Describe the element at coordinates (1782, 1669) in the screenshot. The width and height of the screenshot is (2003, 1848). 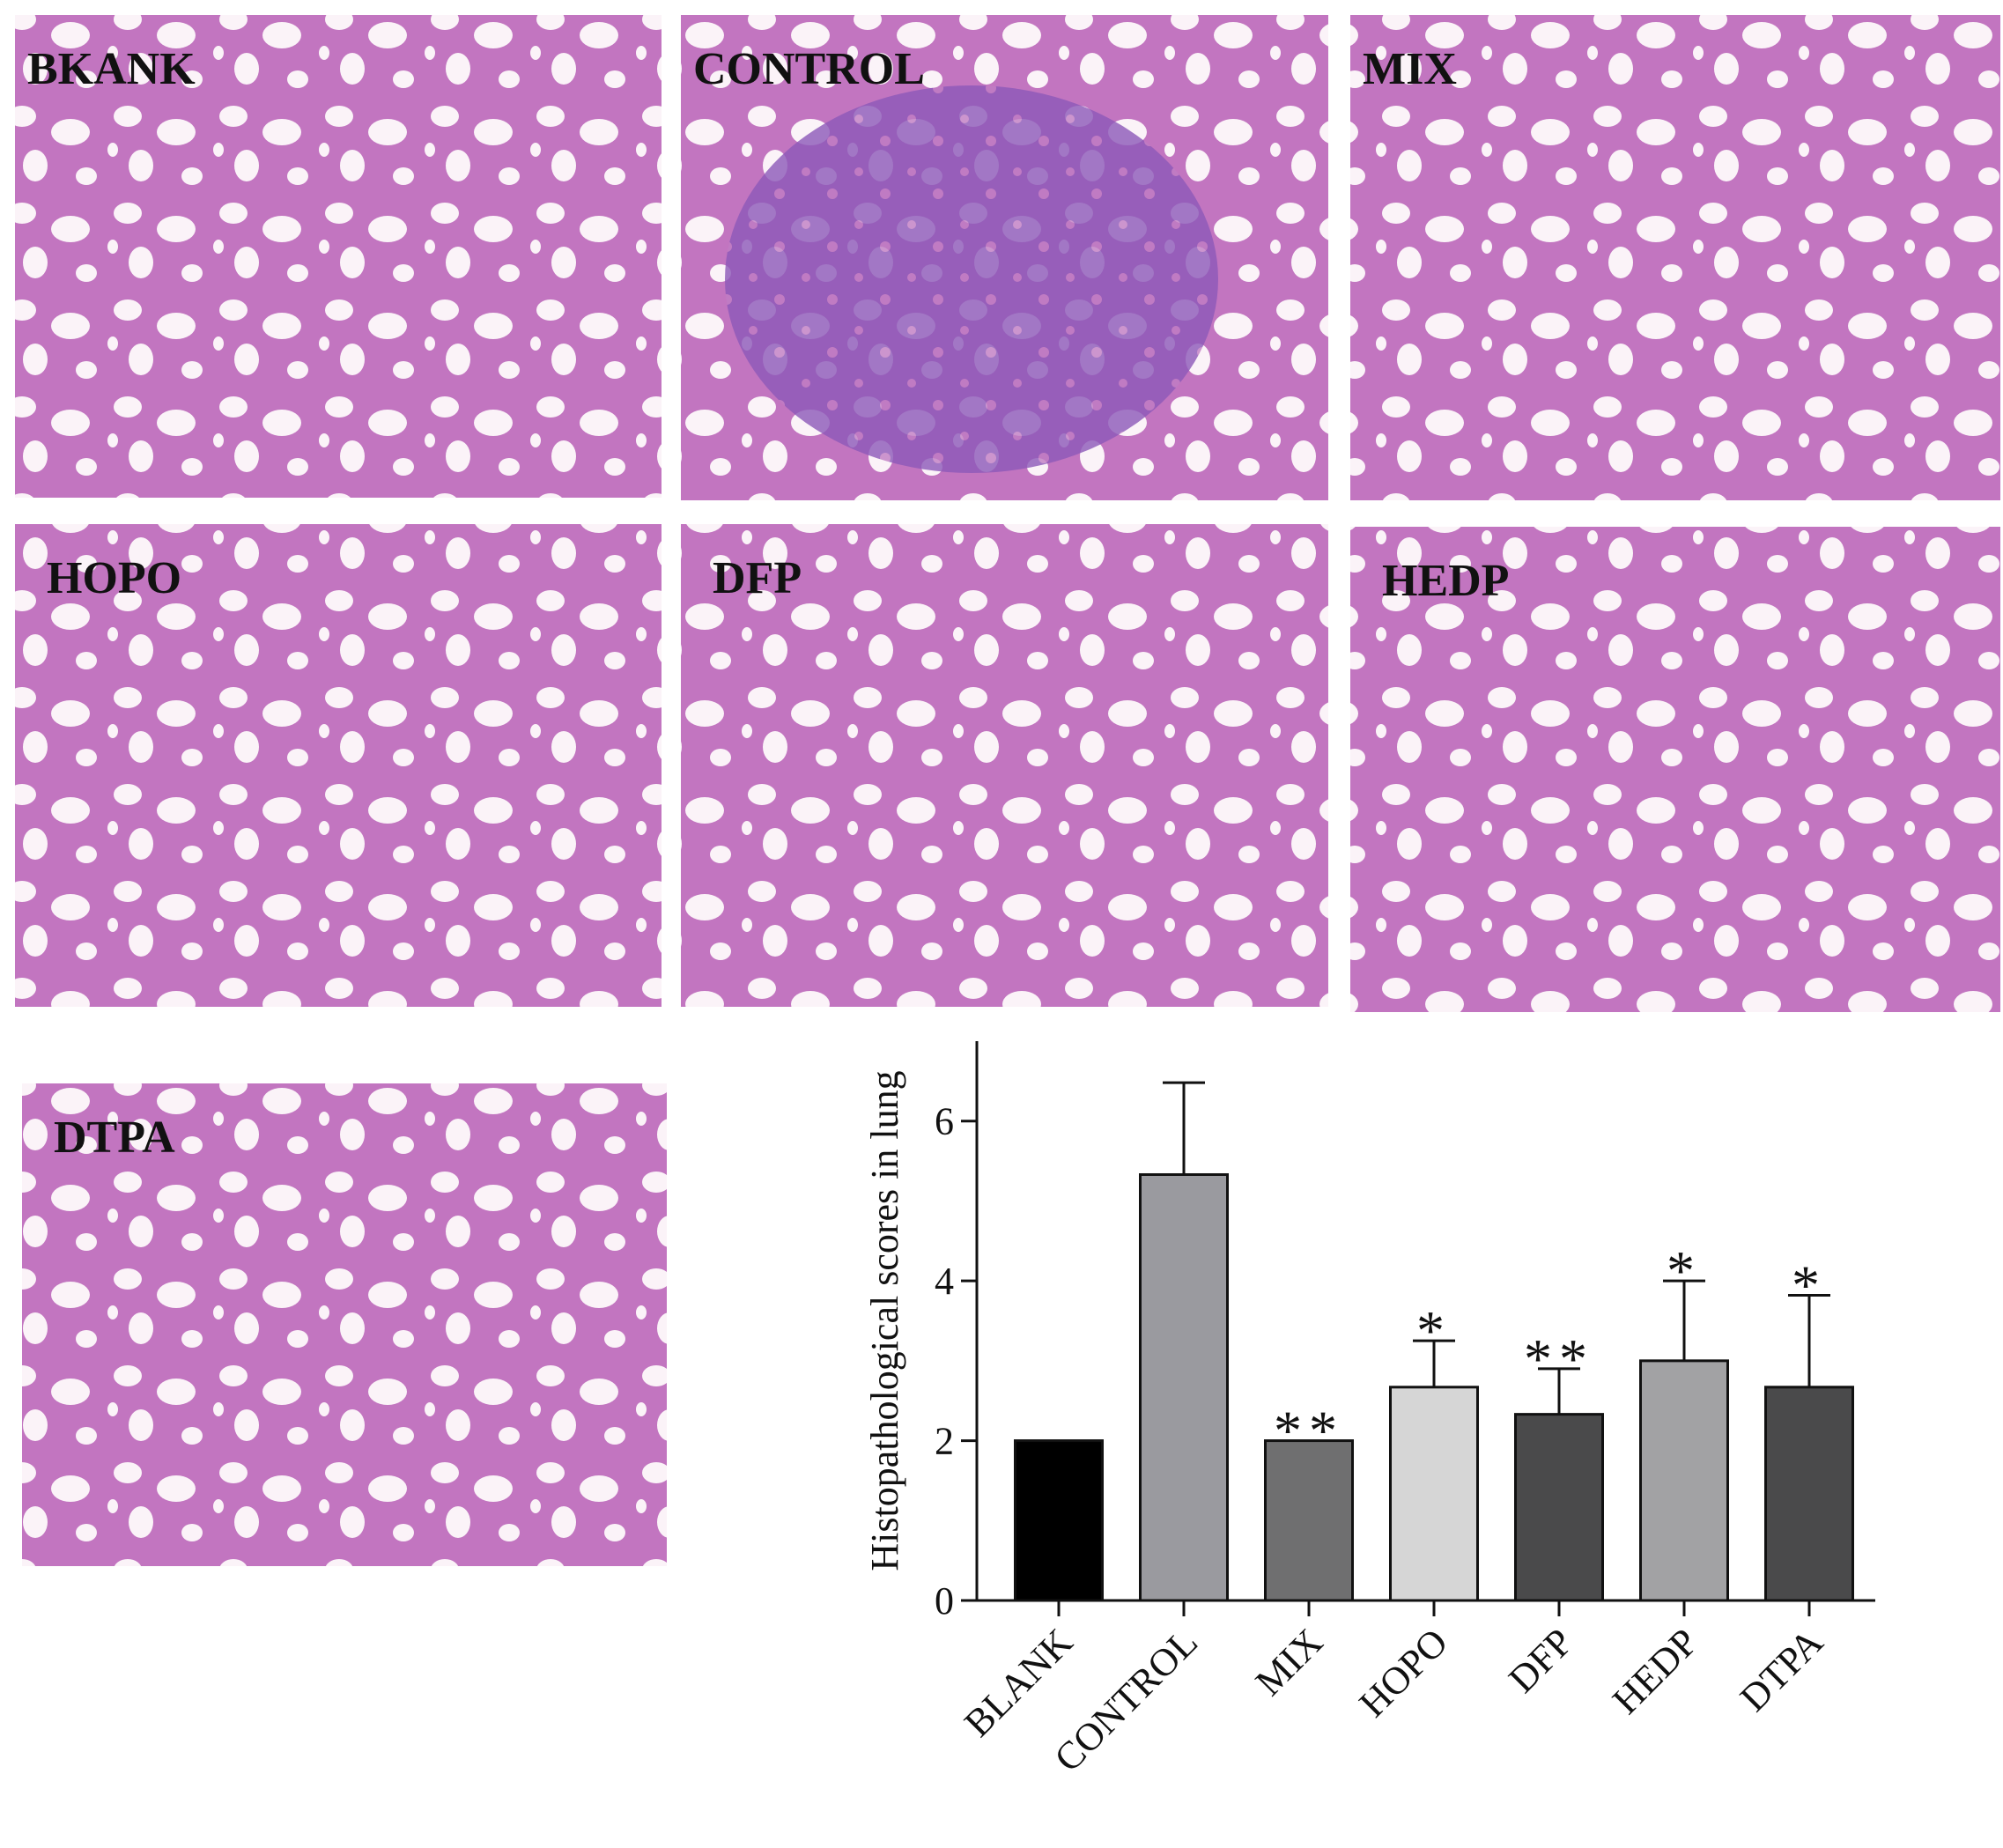
I see `x-tick-label: DTPA` at that location.